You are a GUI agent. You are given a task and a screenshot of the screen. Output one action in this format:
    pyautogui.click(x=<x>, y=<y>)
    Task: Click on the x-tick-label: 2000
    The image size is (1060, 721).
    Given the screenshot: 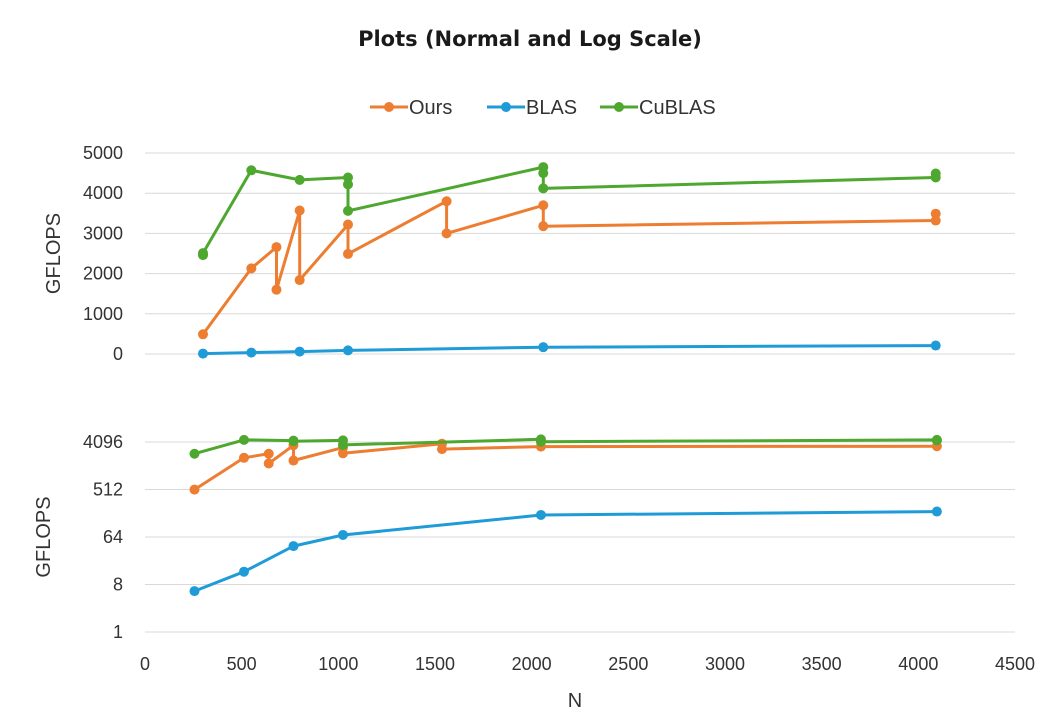 What is the action you would take?
    pyautogui.click(x=532, y=664)
    